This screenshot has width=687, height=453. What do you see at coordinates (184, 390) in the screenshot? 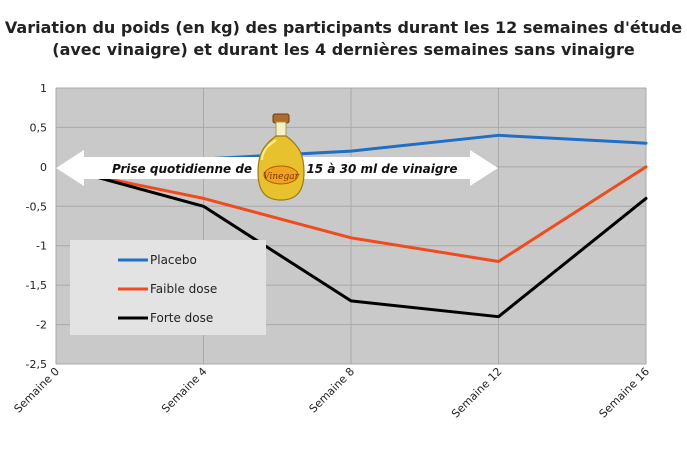
I see `x-tick-label: Semaine 4` at bounding box center [184, 390].